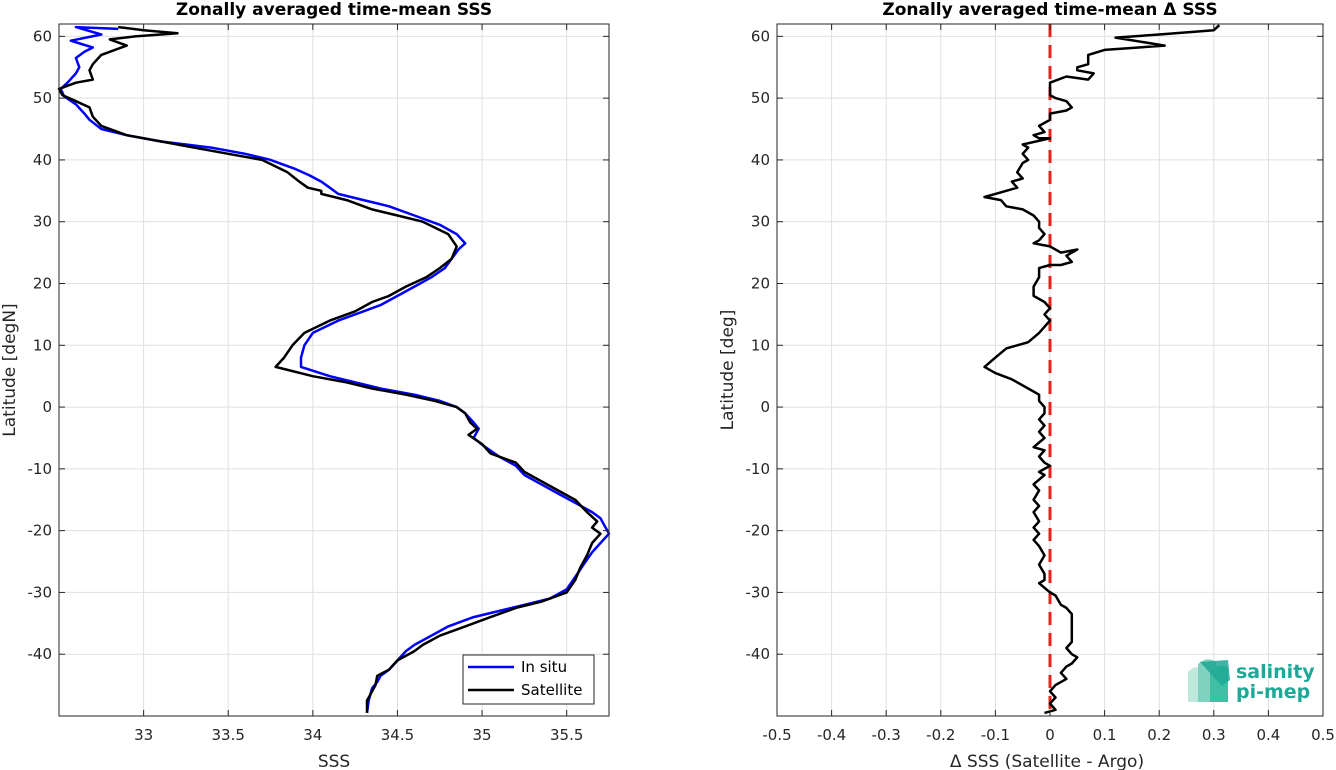  I want to click on x-tick-label: 0.1, so click(1105, 735).